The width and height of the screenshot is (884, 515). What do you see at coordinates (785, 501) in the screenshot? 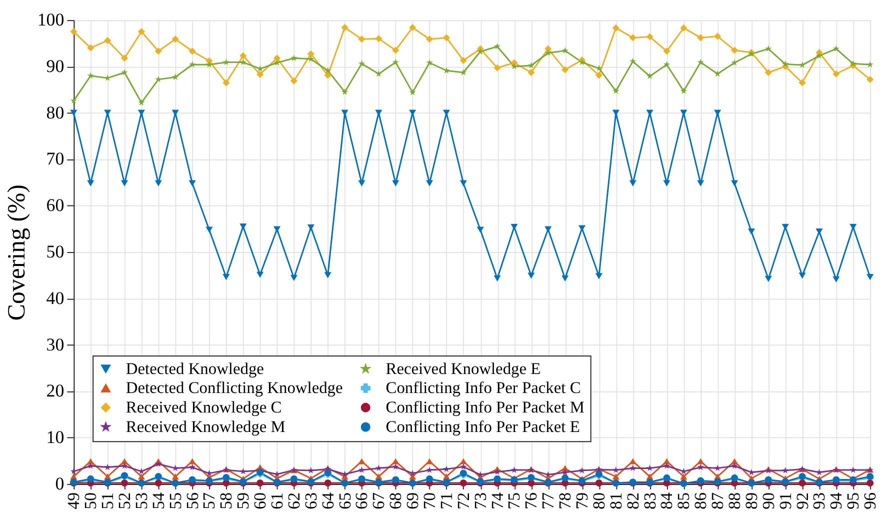
I see `x-tick-label: 91` at bounding box center [785, 501].